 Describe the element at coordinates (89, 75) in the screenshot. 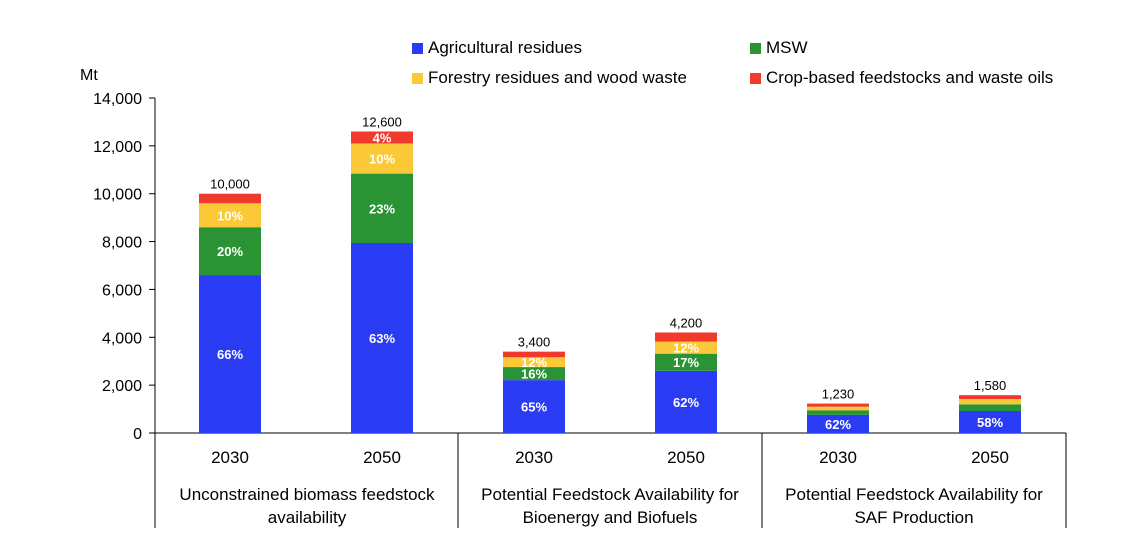

I see `y-axis-unit-label: Mt` at that location.